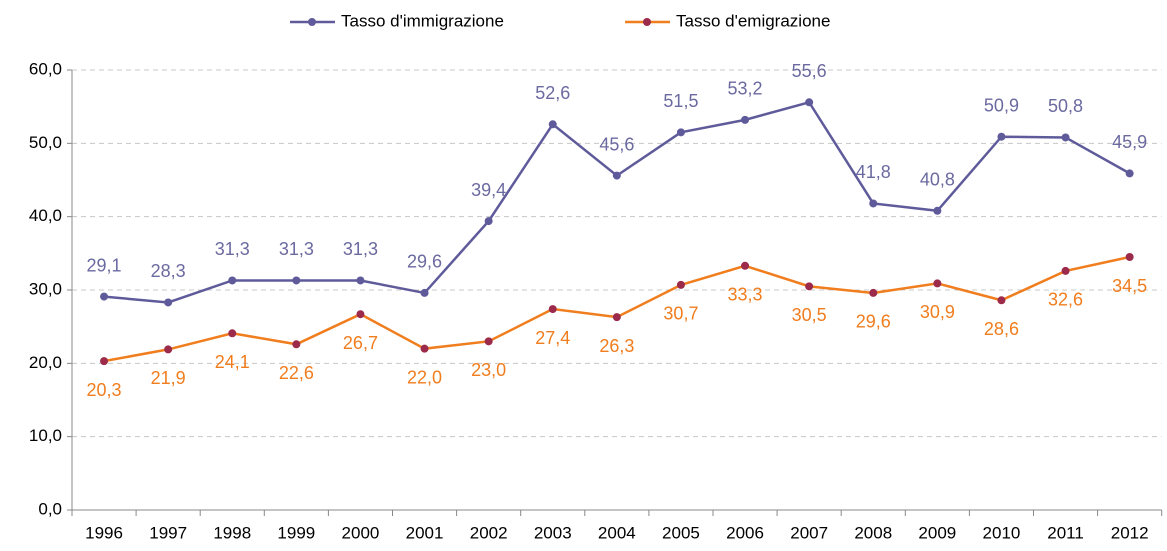 Image resolution: width=1167 pixels, height=551 pixels. What do you see at coordinates (488, 370) in the screenshot?
I see `data-label: 23,0` at bounding box center [488, 370].